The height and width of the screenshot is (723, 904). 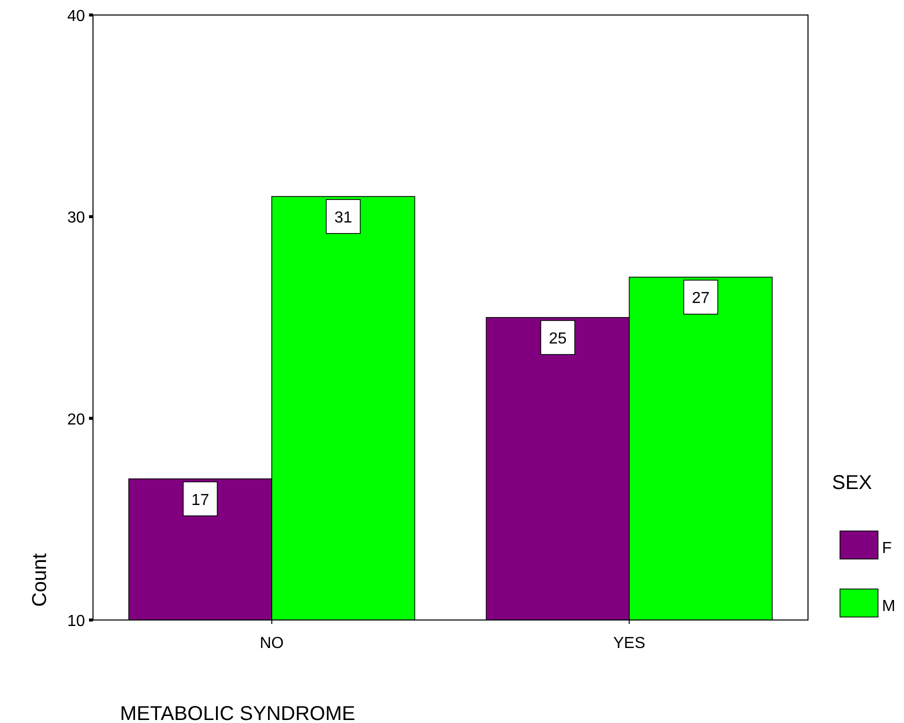 What do you see at coordinates (238, 713) in the screenshot?
I see `x-axis-title: METABOLIC SYNDROME` at bounding box center [238, 713].